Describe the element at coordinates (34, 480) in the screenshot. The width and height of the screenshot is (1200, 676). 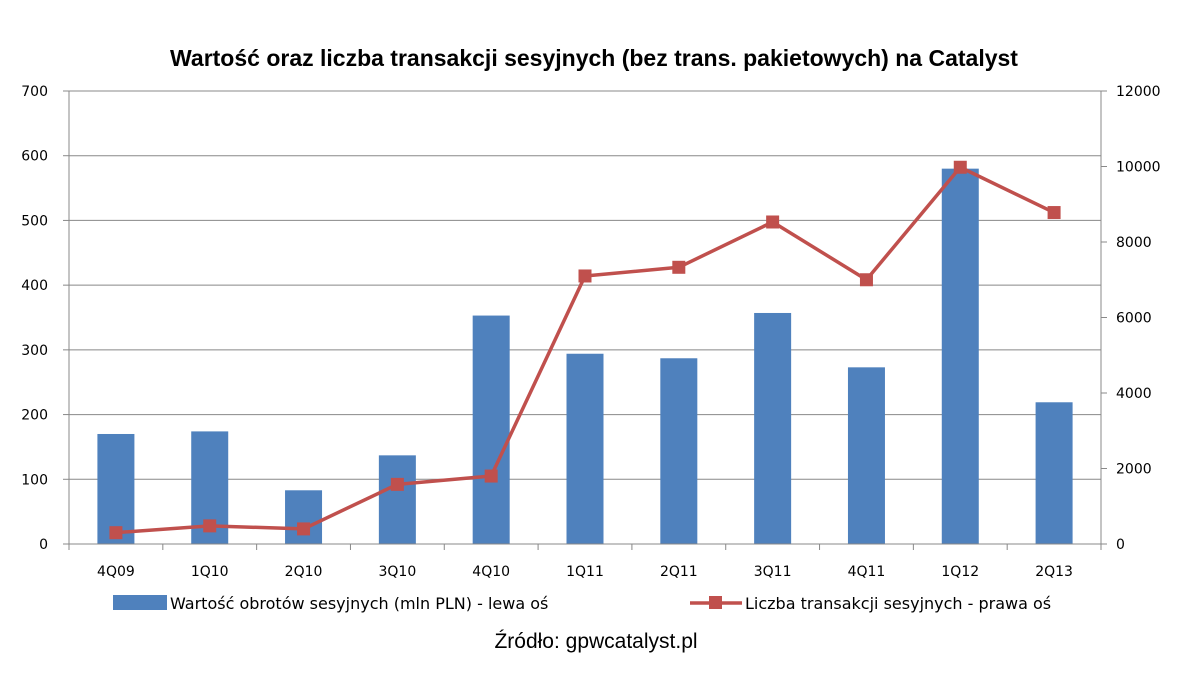
I see `left-axis-tick-label: 100` at that location.